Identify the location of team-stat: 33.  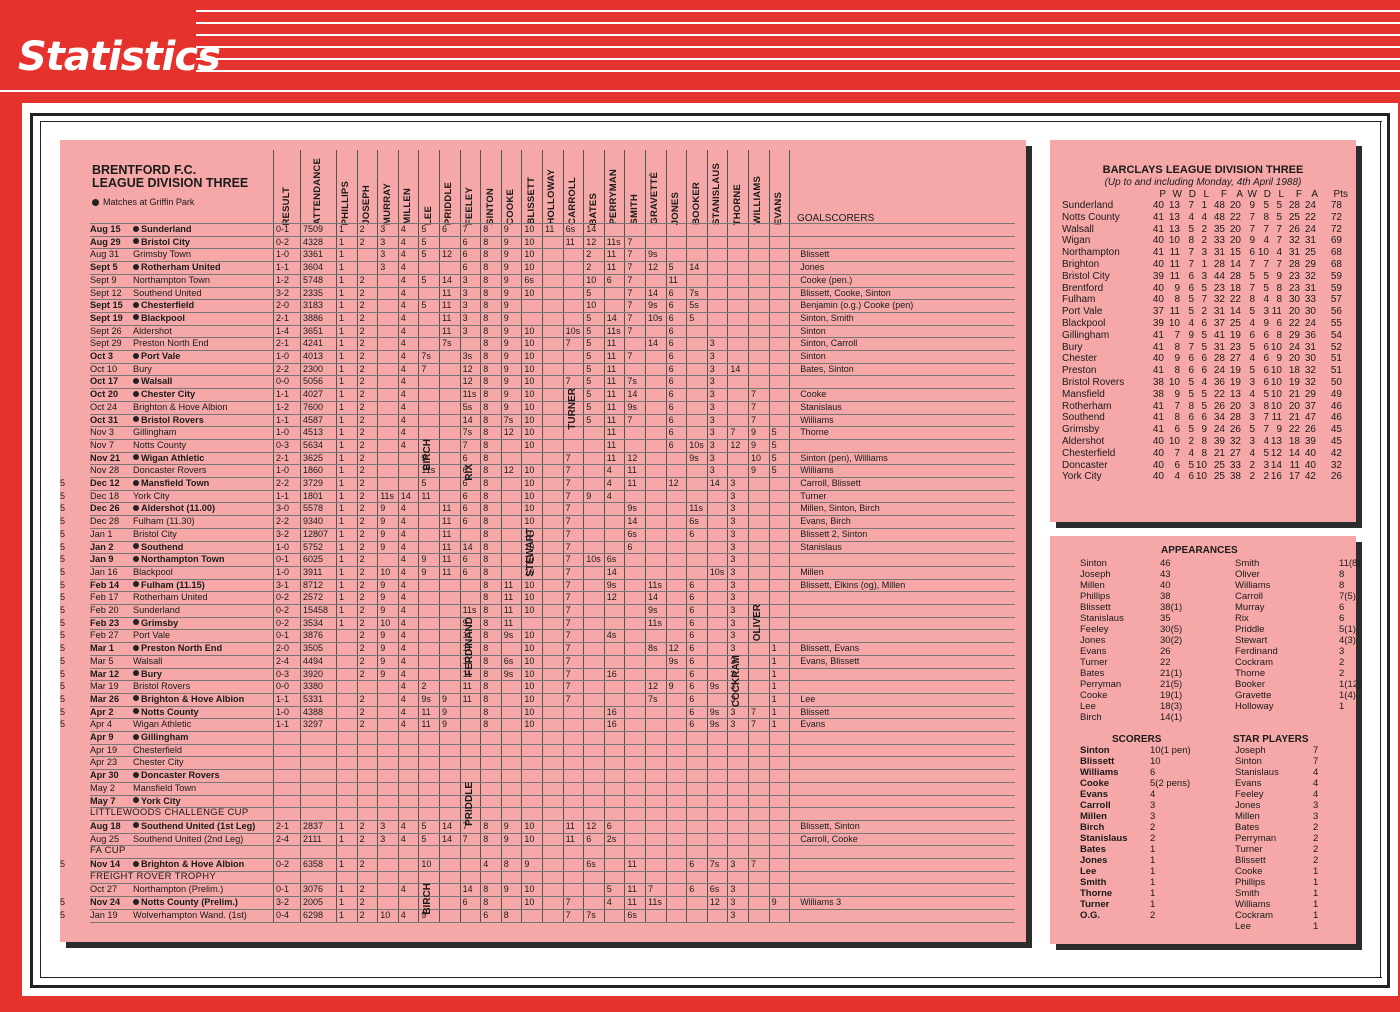
(1310, 300).